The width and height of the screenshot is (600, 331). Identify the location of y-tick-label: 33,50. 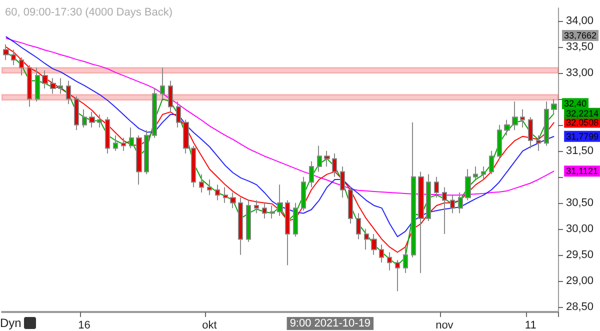
(580, 46).